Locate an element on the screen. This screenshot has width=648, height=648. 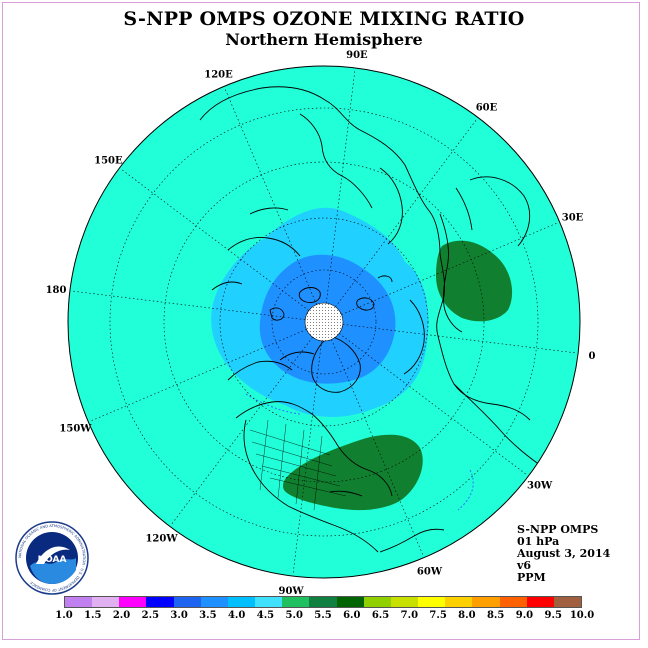
colorbar-tick-label: 5.0 is located at coordinates (294, 615).